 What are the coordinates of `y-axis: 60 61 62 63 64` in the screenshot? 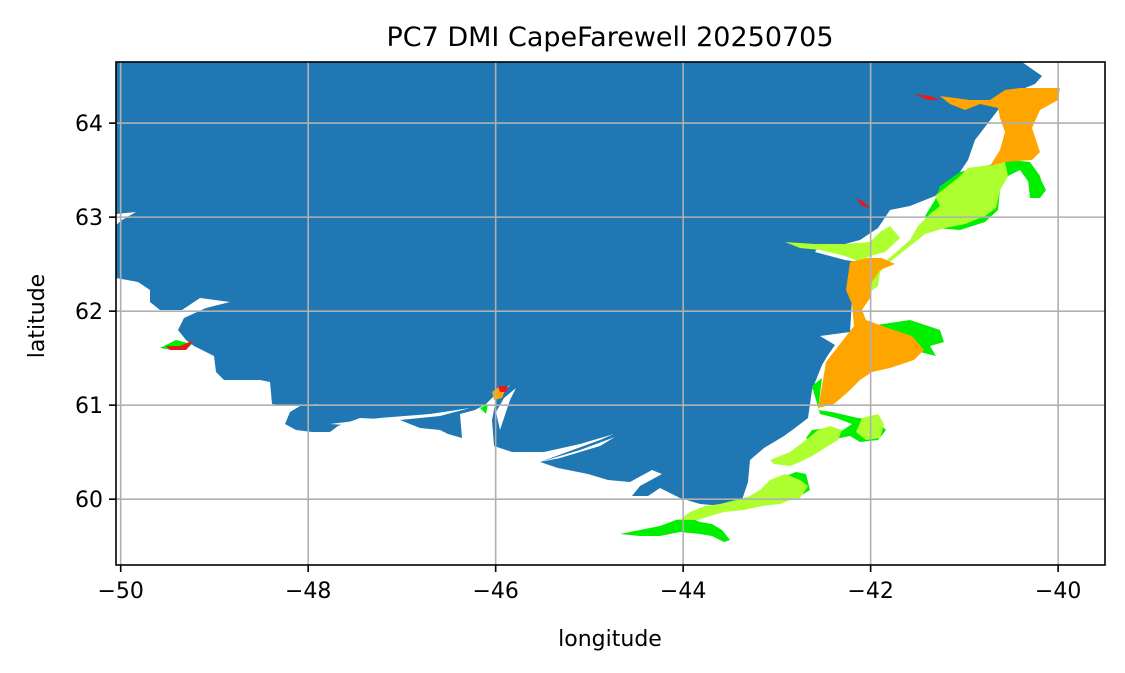 It's located at (95, 312).